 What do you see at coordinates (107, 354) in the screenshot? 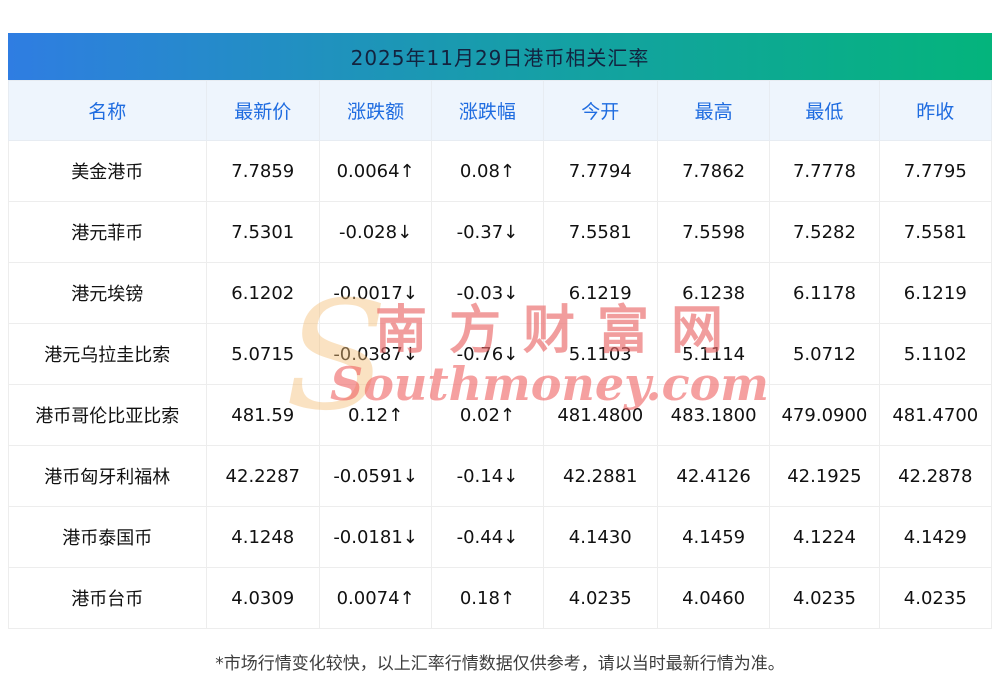
I see `currency-name: 港元乌拉圭比索` at bounding box center [107, 354].